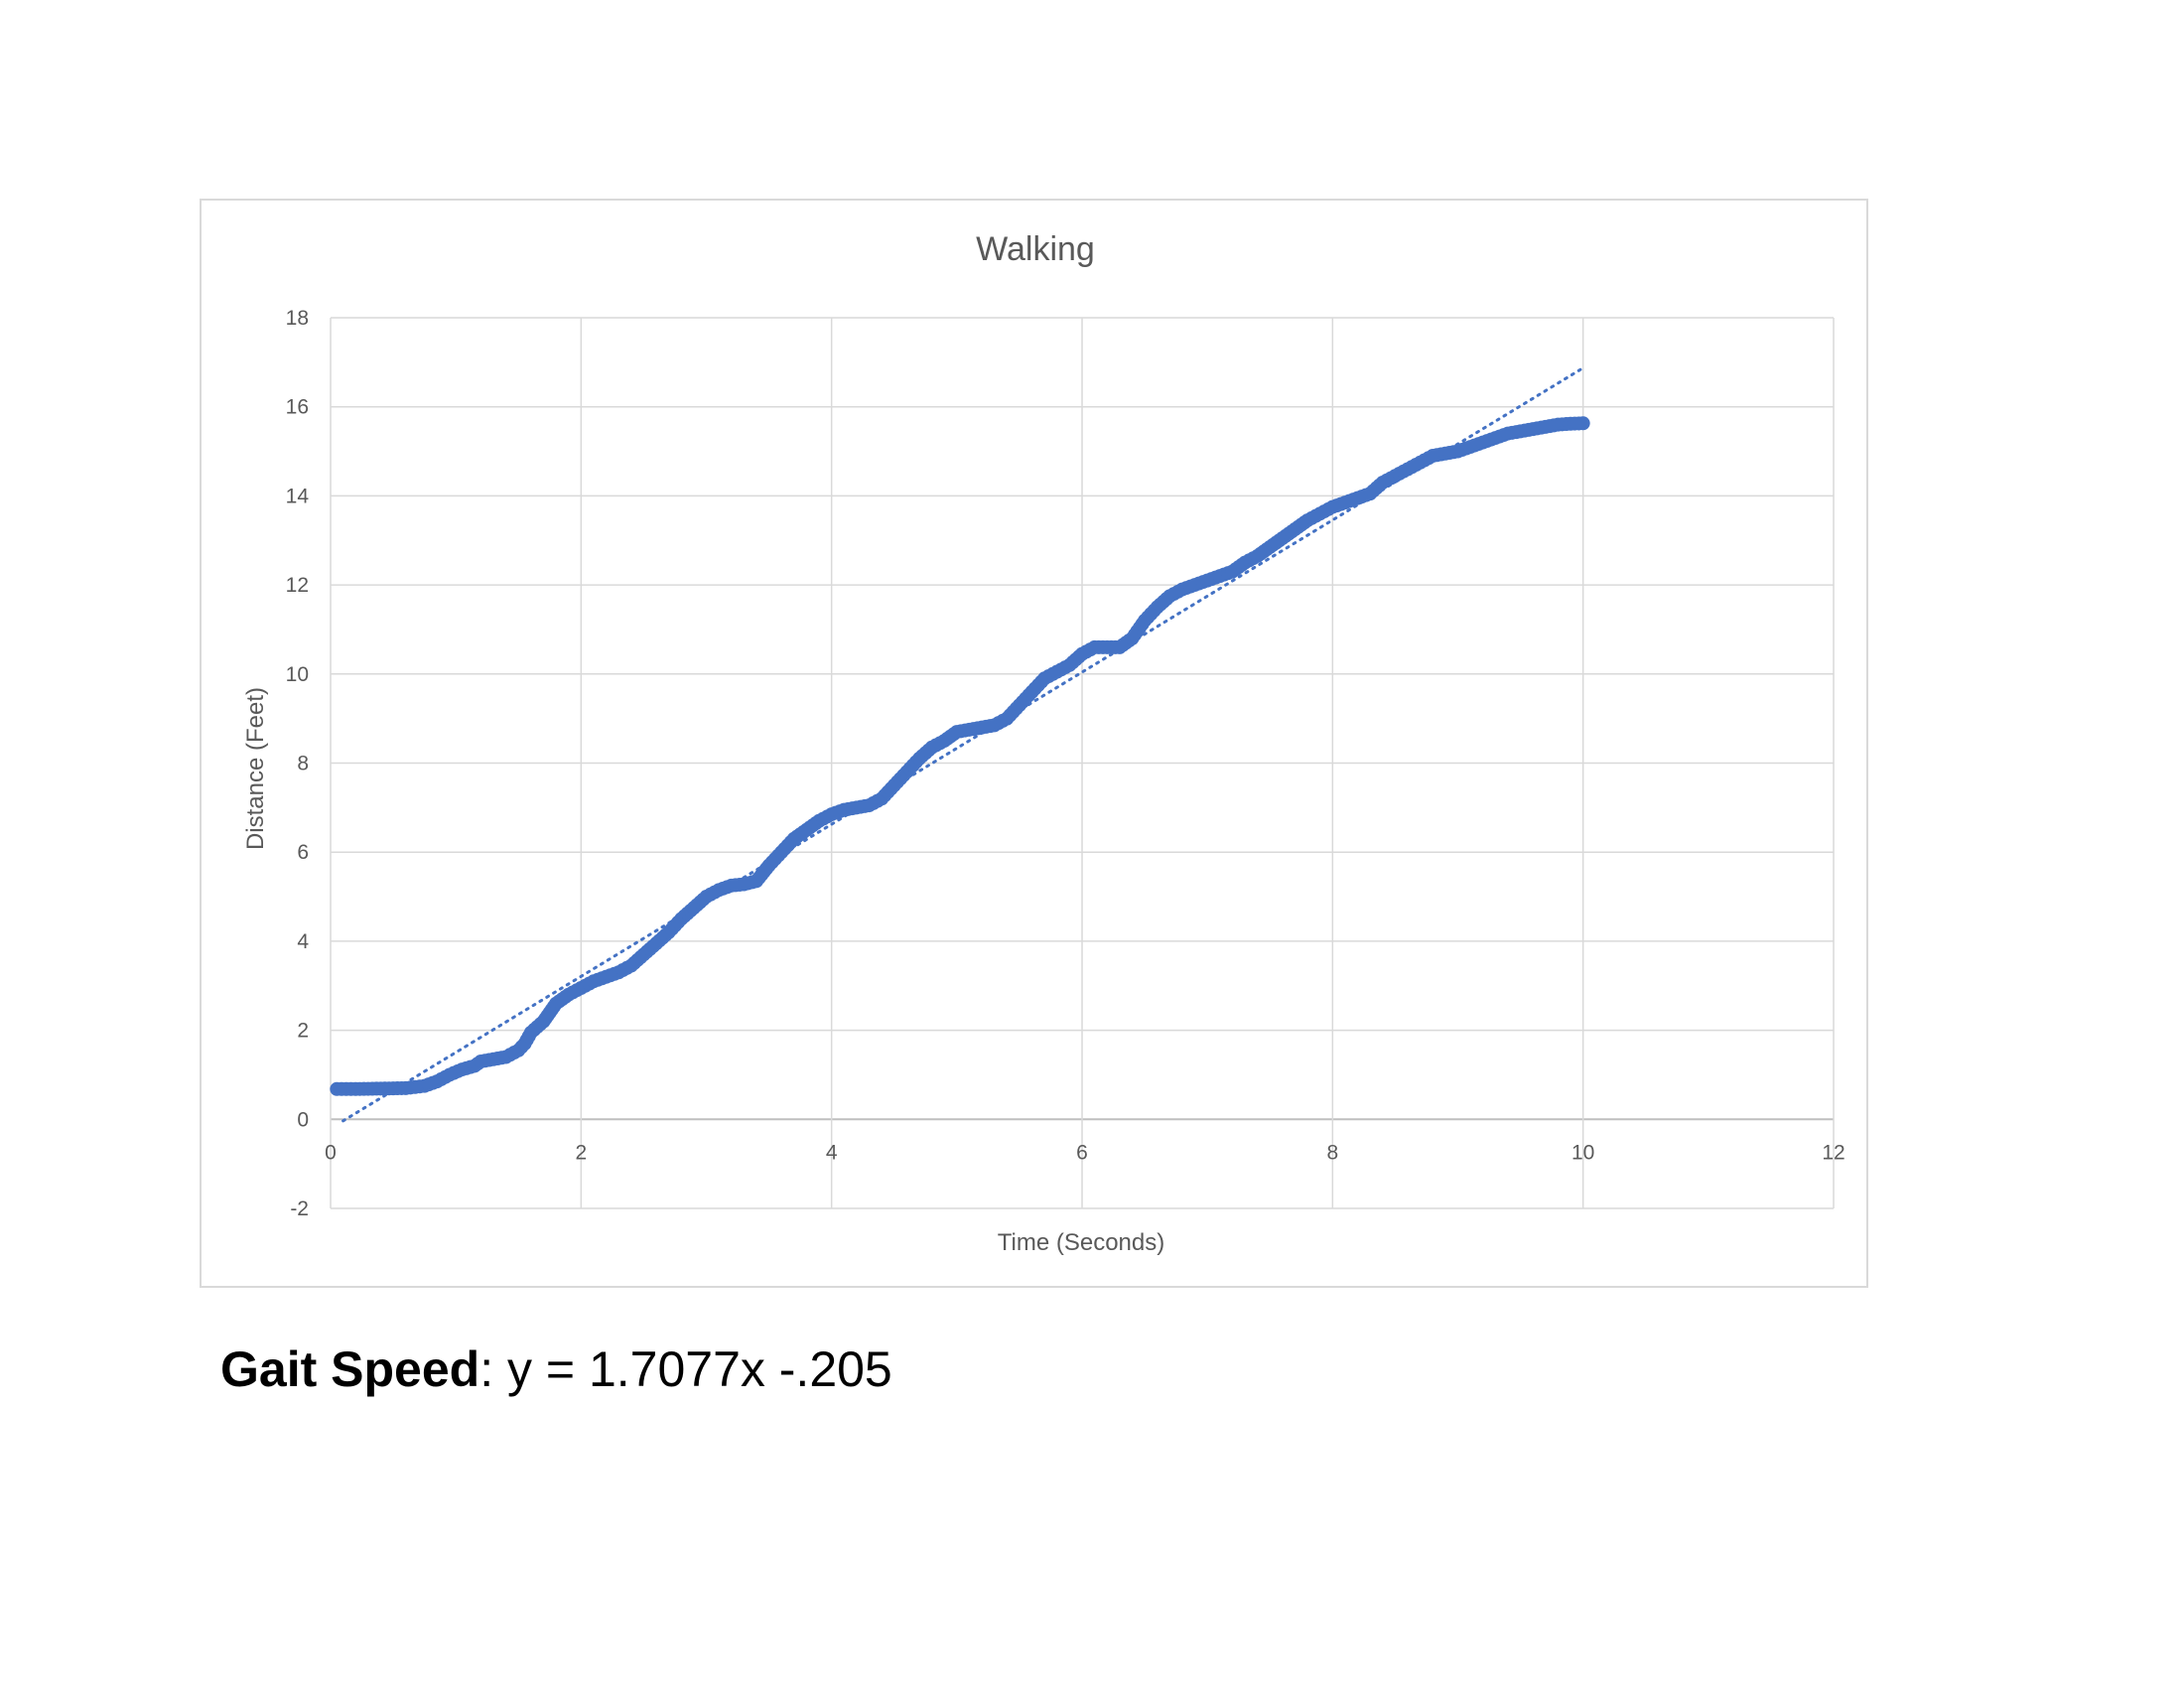  What do you see at coordinates (1582, 423) in the screenshot?
I see `data-point` at bounding box center [1582, 423].